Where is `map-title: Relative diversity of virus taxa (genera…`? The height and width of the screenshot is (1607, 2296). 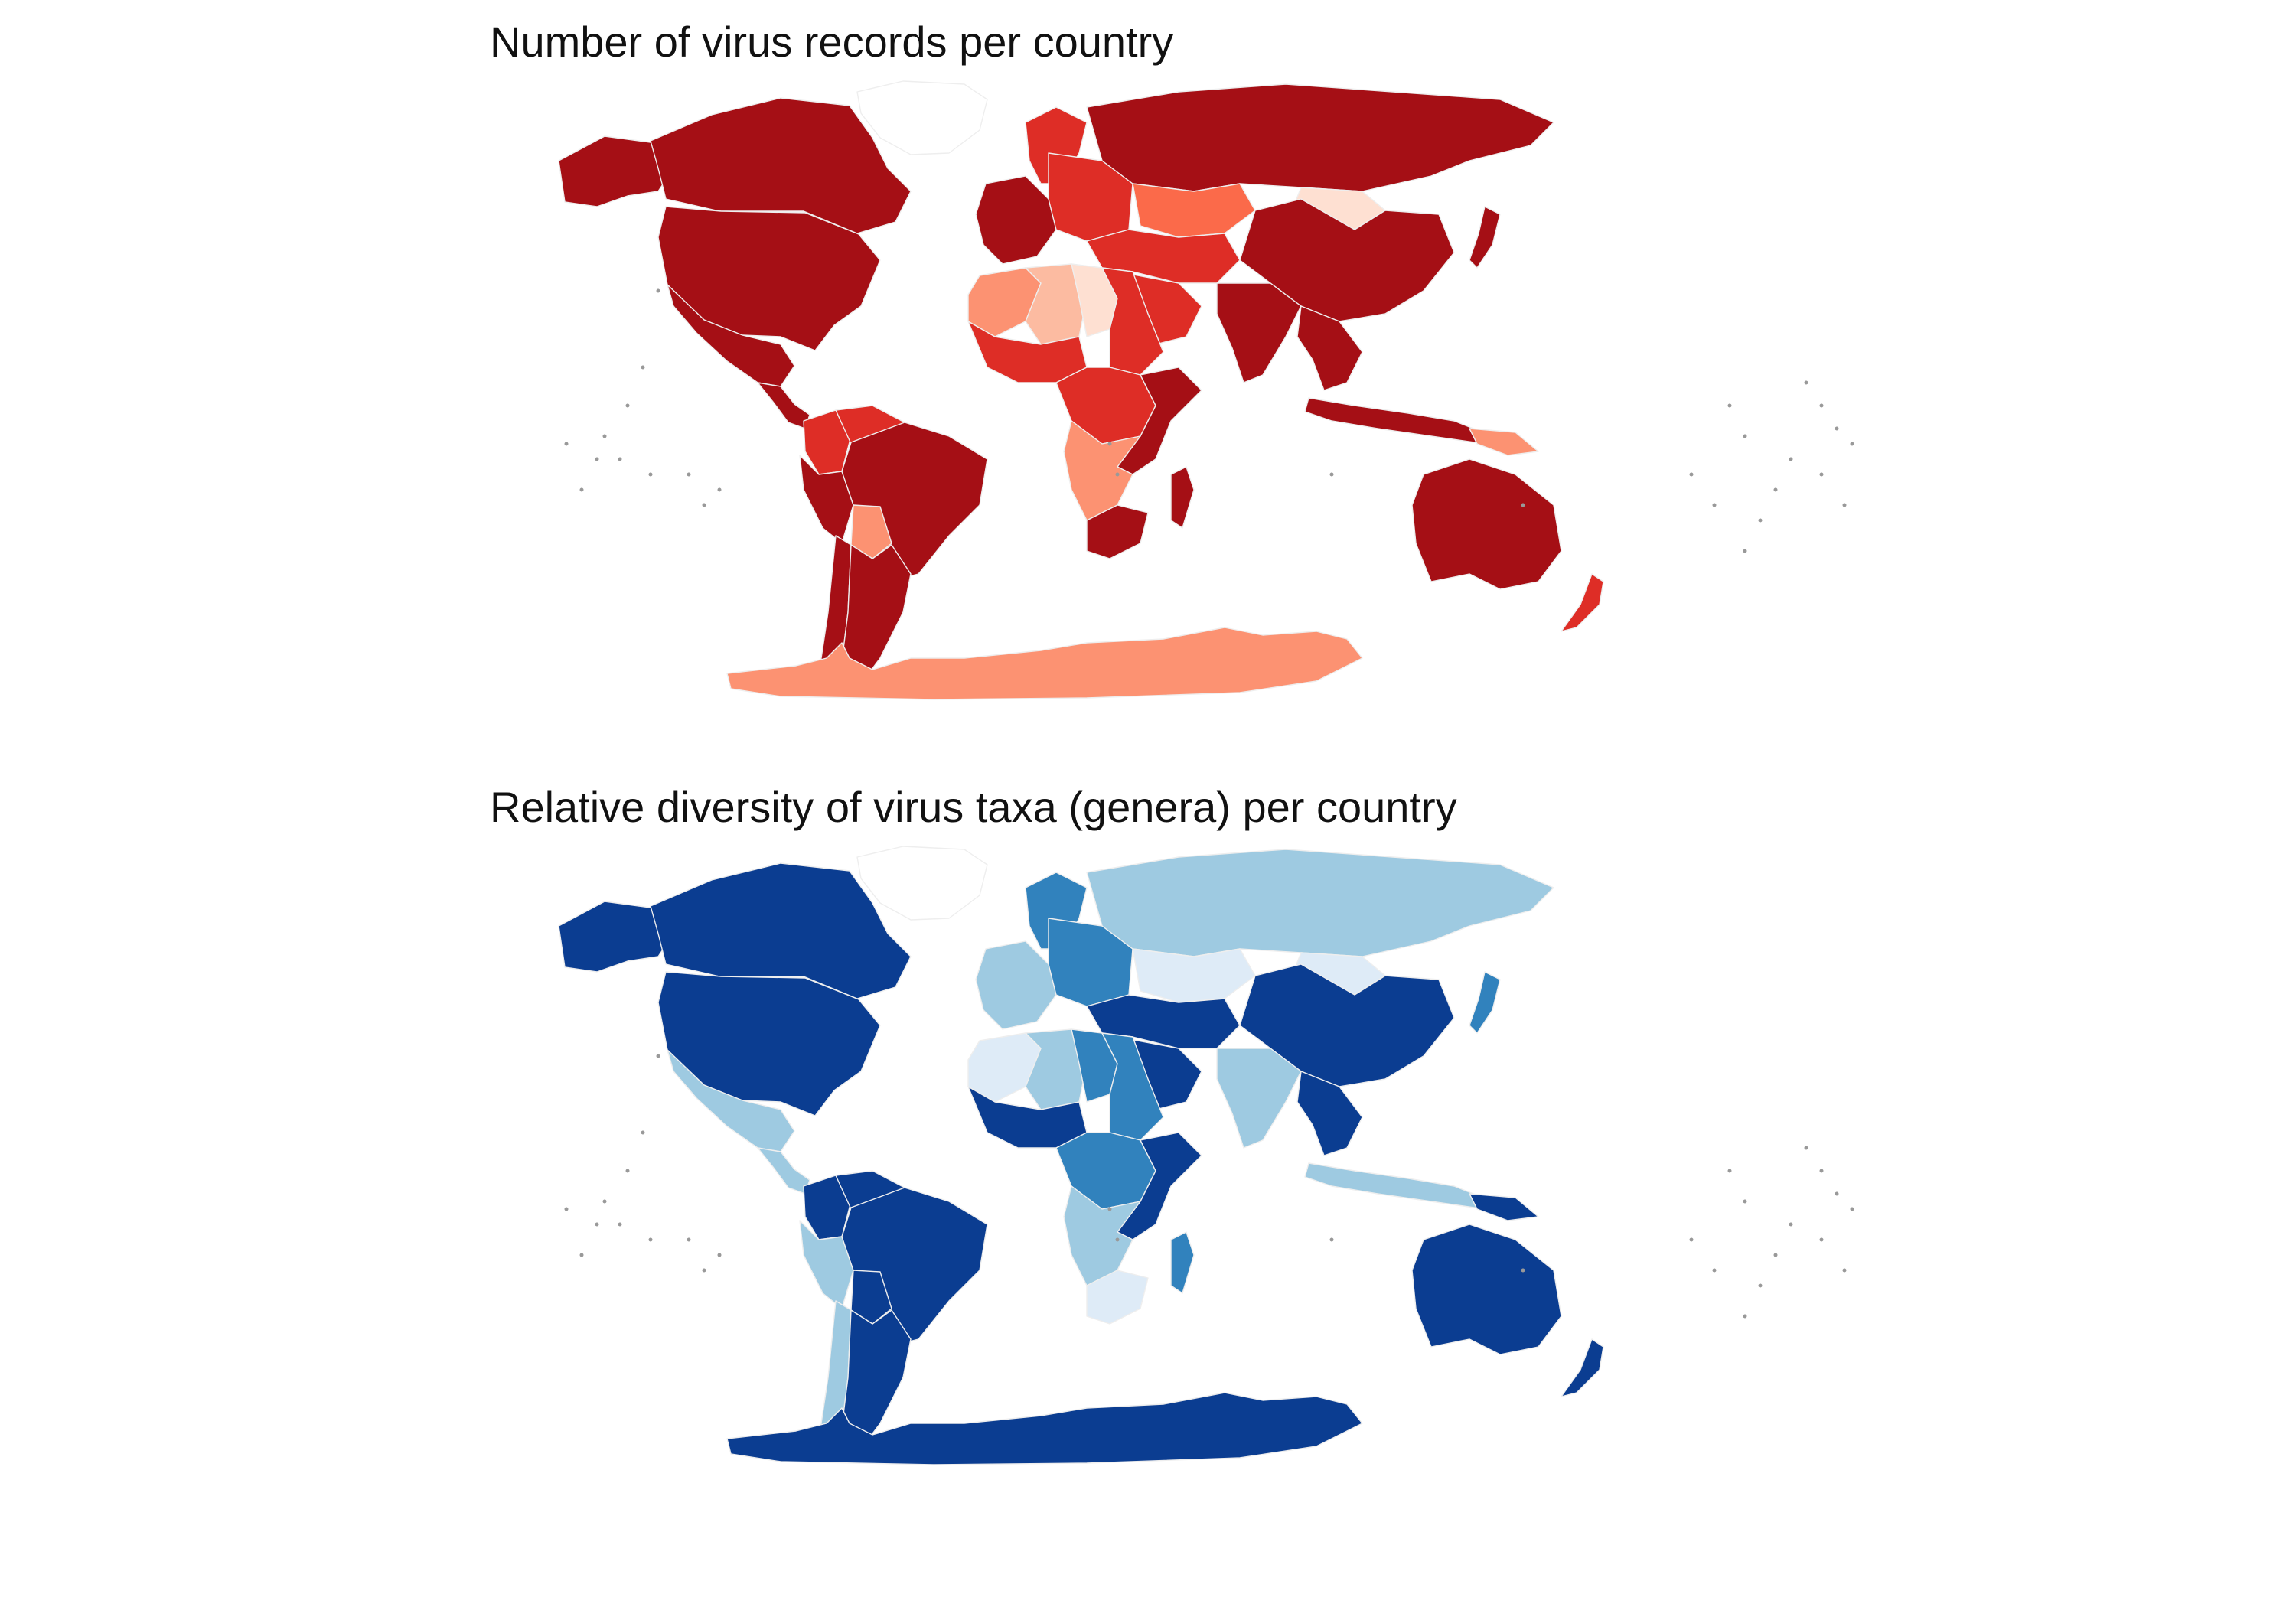 map-title: Relative diversity of virus taxa (genera… is located at coordinates (973, 807).